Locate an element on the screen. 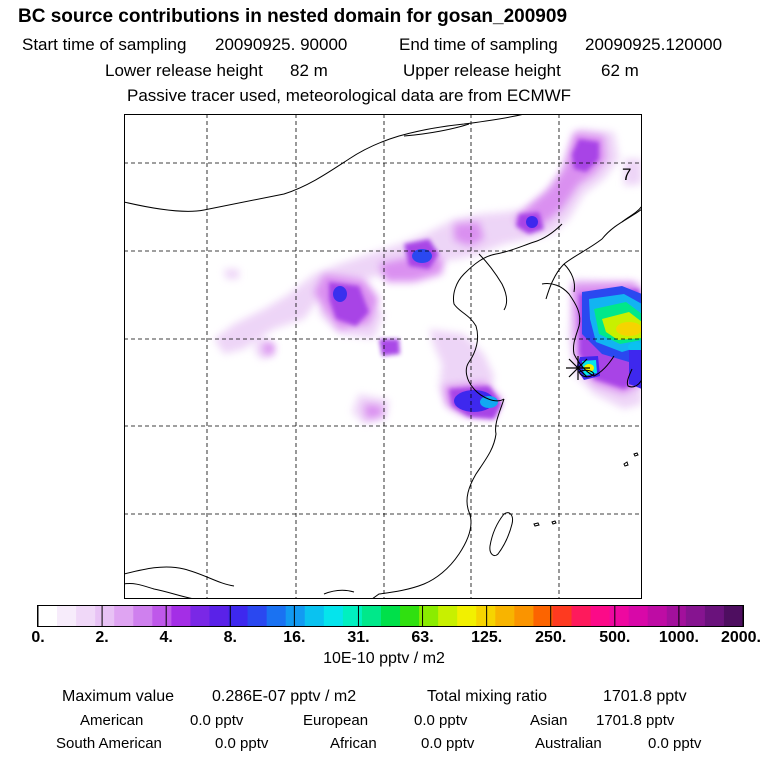 This screenshot has width=768, height=768. colorbar-tick-label: 2. is located at coordinates (101, 637).